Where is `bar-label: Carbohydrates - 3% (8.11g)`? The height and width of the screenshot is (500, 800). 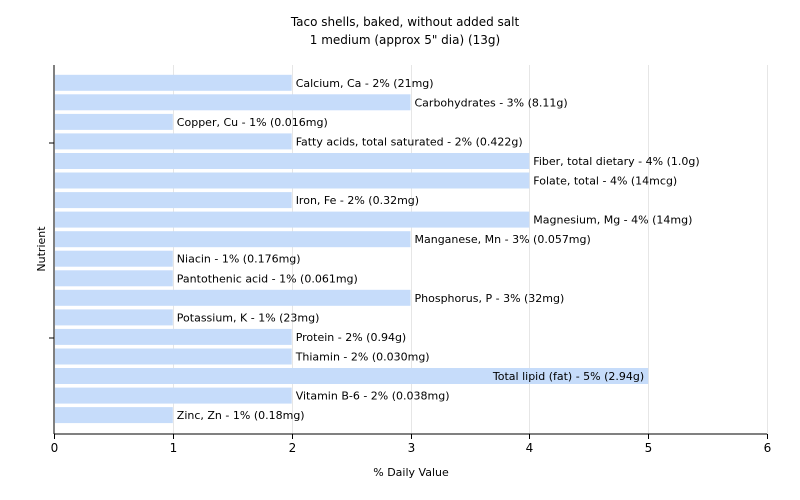 bar-label: Carbohydrates - 3% (8.11g) is located at coordinates (491, 102).